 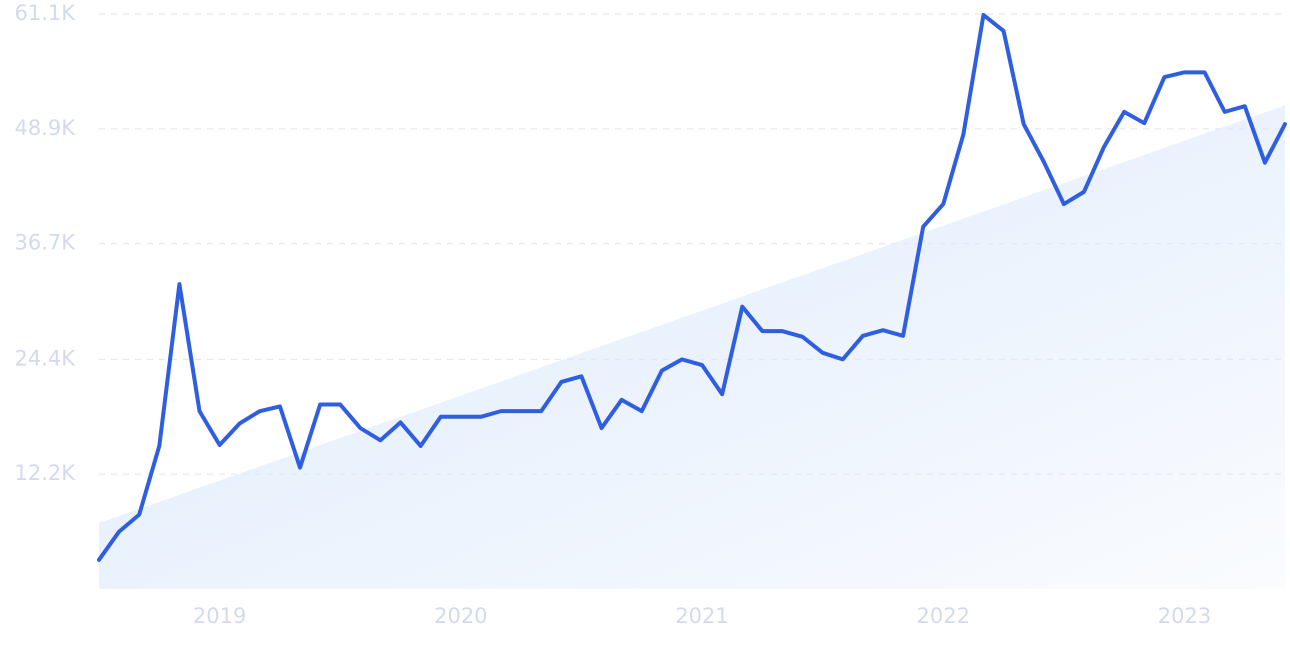 I want to click on x-tick-label: 2020, so click(x=460, y=616).